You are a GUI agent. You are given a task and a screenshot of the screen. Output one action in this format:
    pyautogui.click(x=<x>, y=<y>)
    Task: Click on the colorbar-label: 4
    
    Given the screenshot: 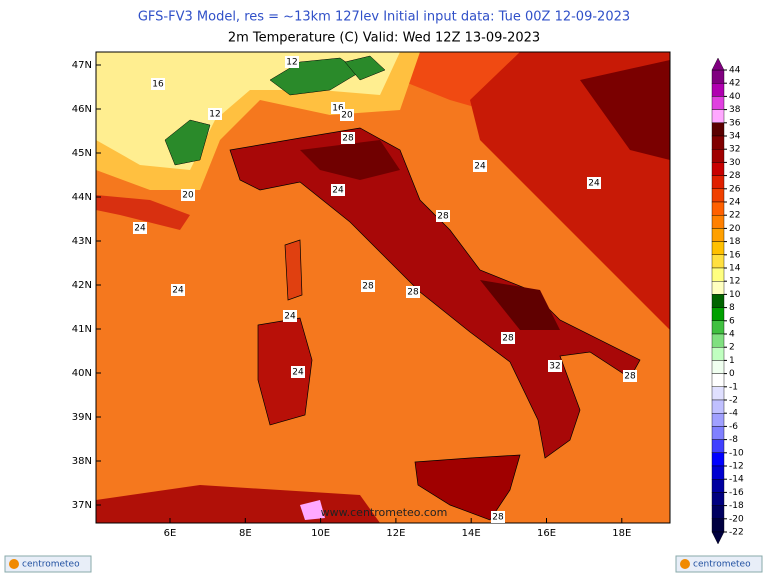 What is the action you would take?
    pyautogui.click(x=732, y=335)
    